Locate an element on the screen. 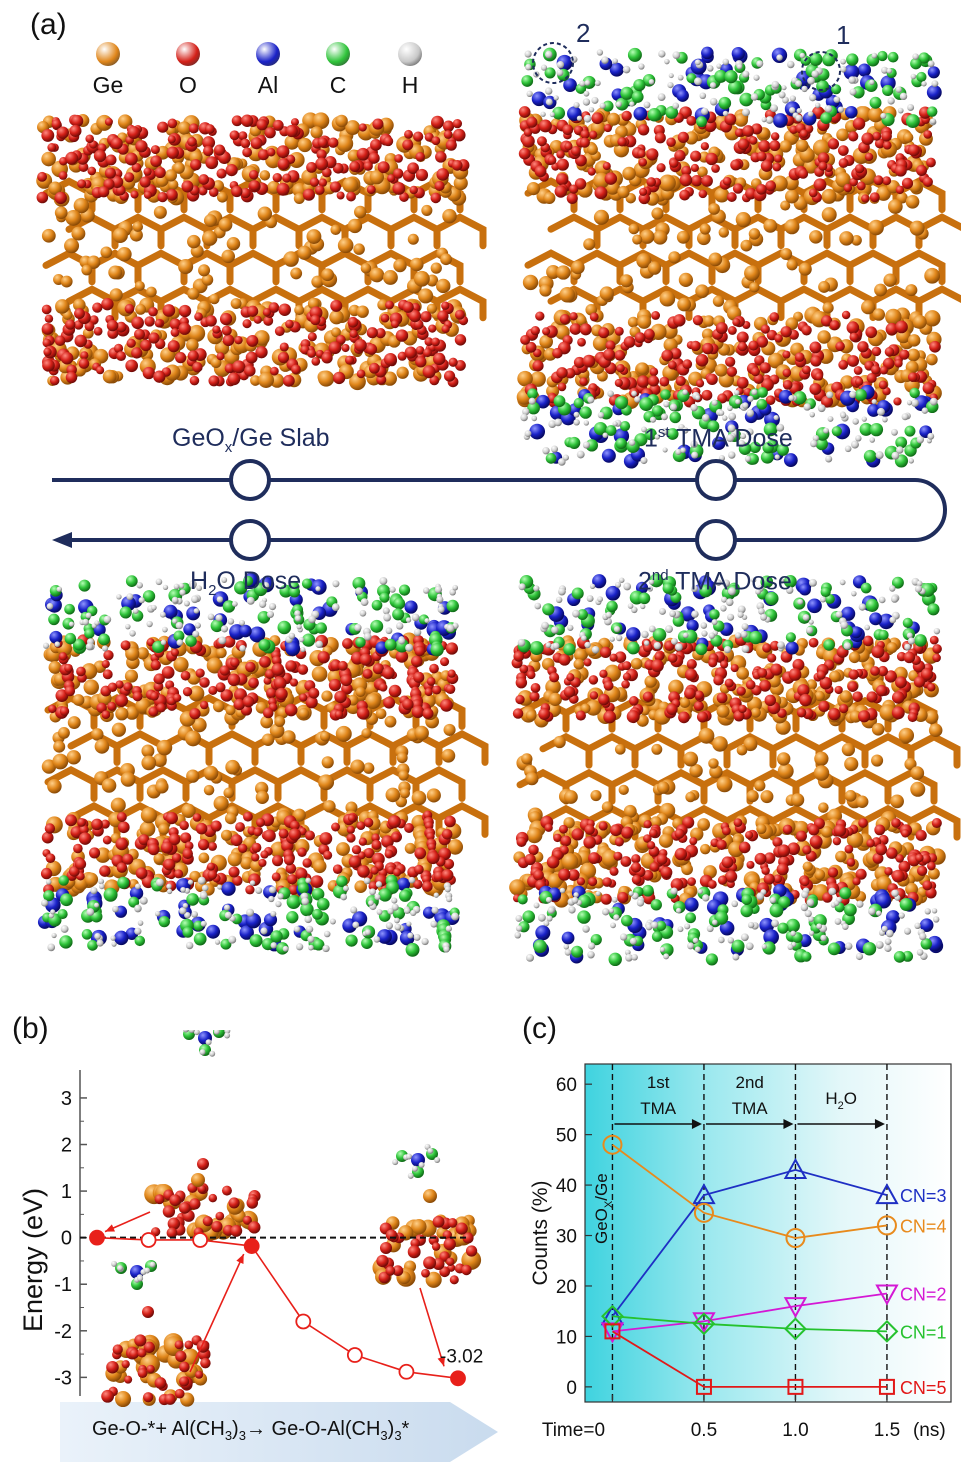 This screenshot has height=1472, width=961. energy-tick-label: 1 is located at coordinates (66, 1192).